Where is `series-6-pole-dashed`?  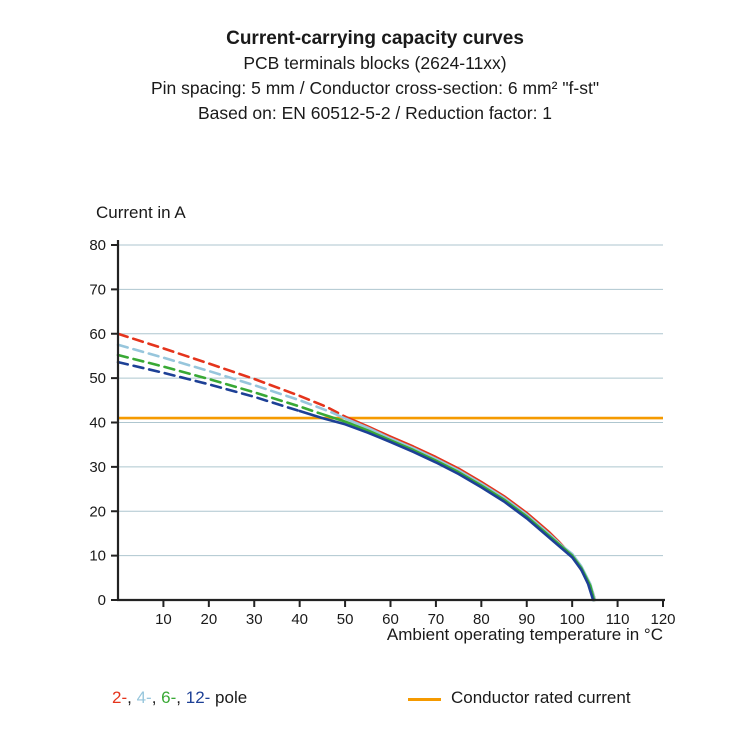
series-6-pole-dashed is located at coordinates (218, 384).